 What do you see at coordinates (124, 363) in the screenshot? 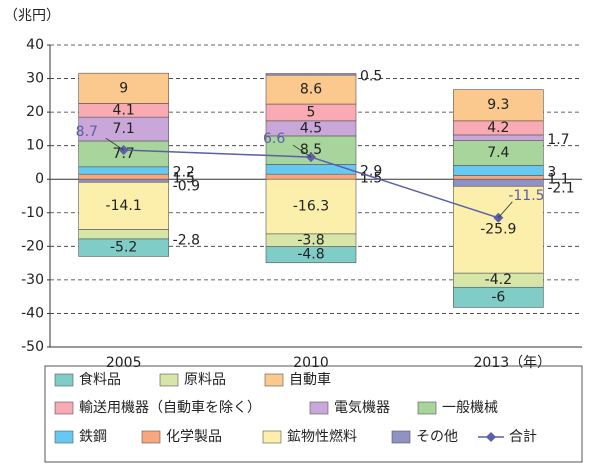
I see `x-tick-label: 2005` at bounding box center [124, 363].